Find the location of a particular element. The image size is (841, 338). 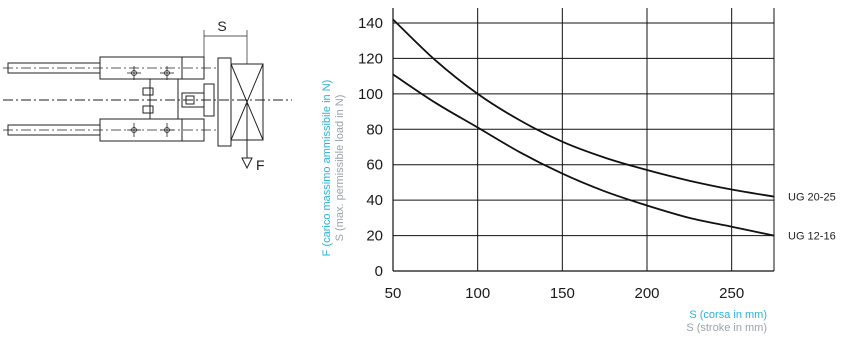

series-labels: UG 20-25 UG 12-16 is located at coordinates (812, 217).